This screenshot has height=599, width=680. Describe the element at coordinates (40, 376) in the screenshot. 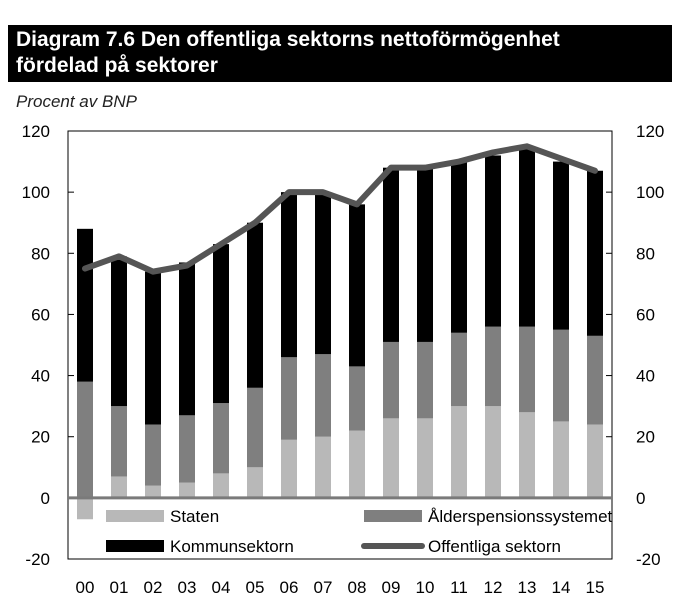

I see `y-tick-label-left: 40` at that location.